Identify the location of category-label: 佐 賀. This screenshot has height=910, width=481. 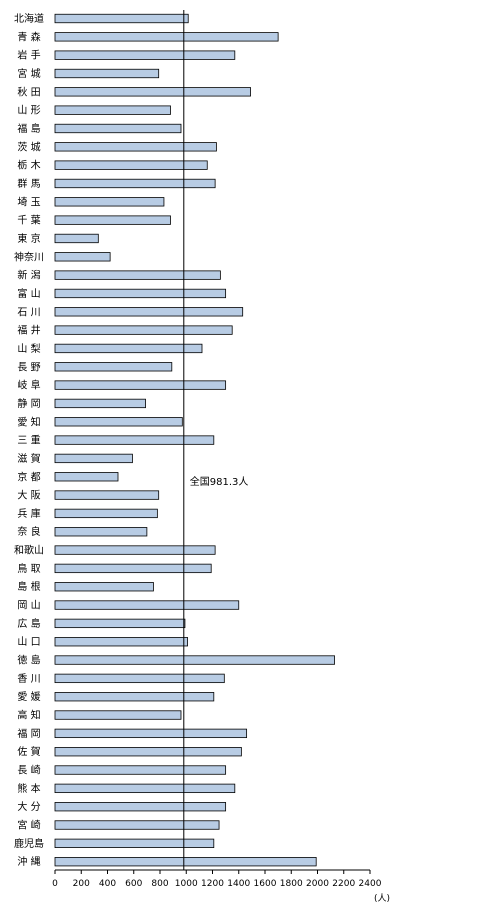
(28, 752).